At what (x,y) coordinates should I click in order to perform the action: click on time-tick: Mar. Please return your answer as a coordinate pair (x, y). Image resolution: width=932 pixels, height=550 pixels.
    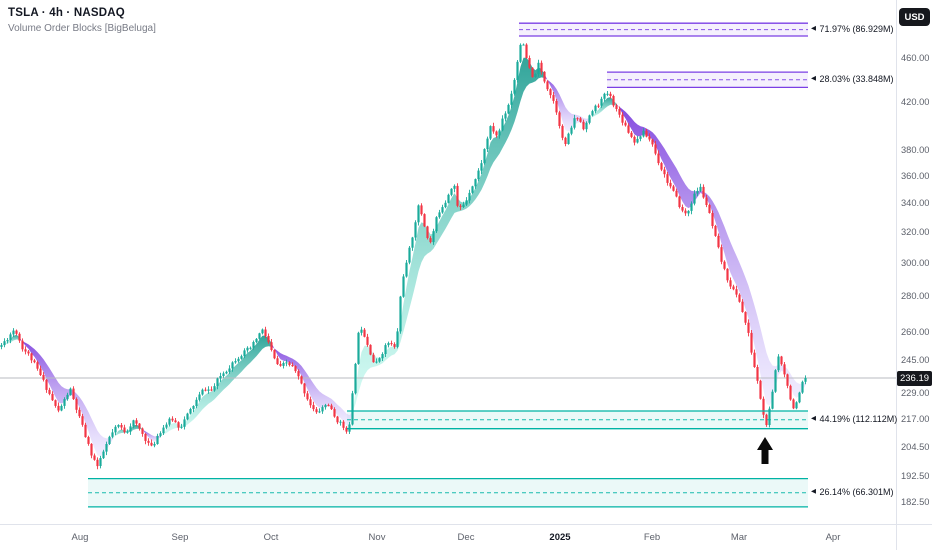
    Looking at the image, I should click on (739, 537).